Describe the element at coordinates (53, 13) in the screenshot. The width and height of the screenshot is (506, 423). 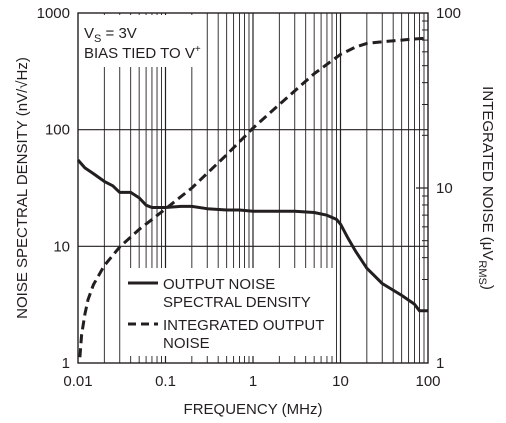
I see `left-tick-label: 1000` at that location.